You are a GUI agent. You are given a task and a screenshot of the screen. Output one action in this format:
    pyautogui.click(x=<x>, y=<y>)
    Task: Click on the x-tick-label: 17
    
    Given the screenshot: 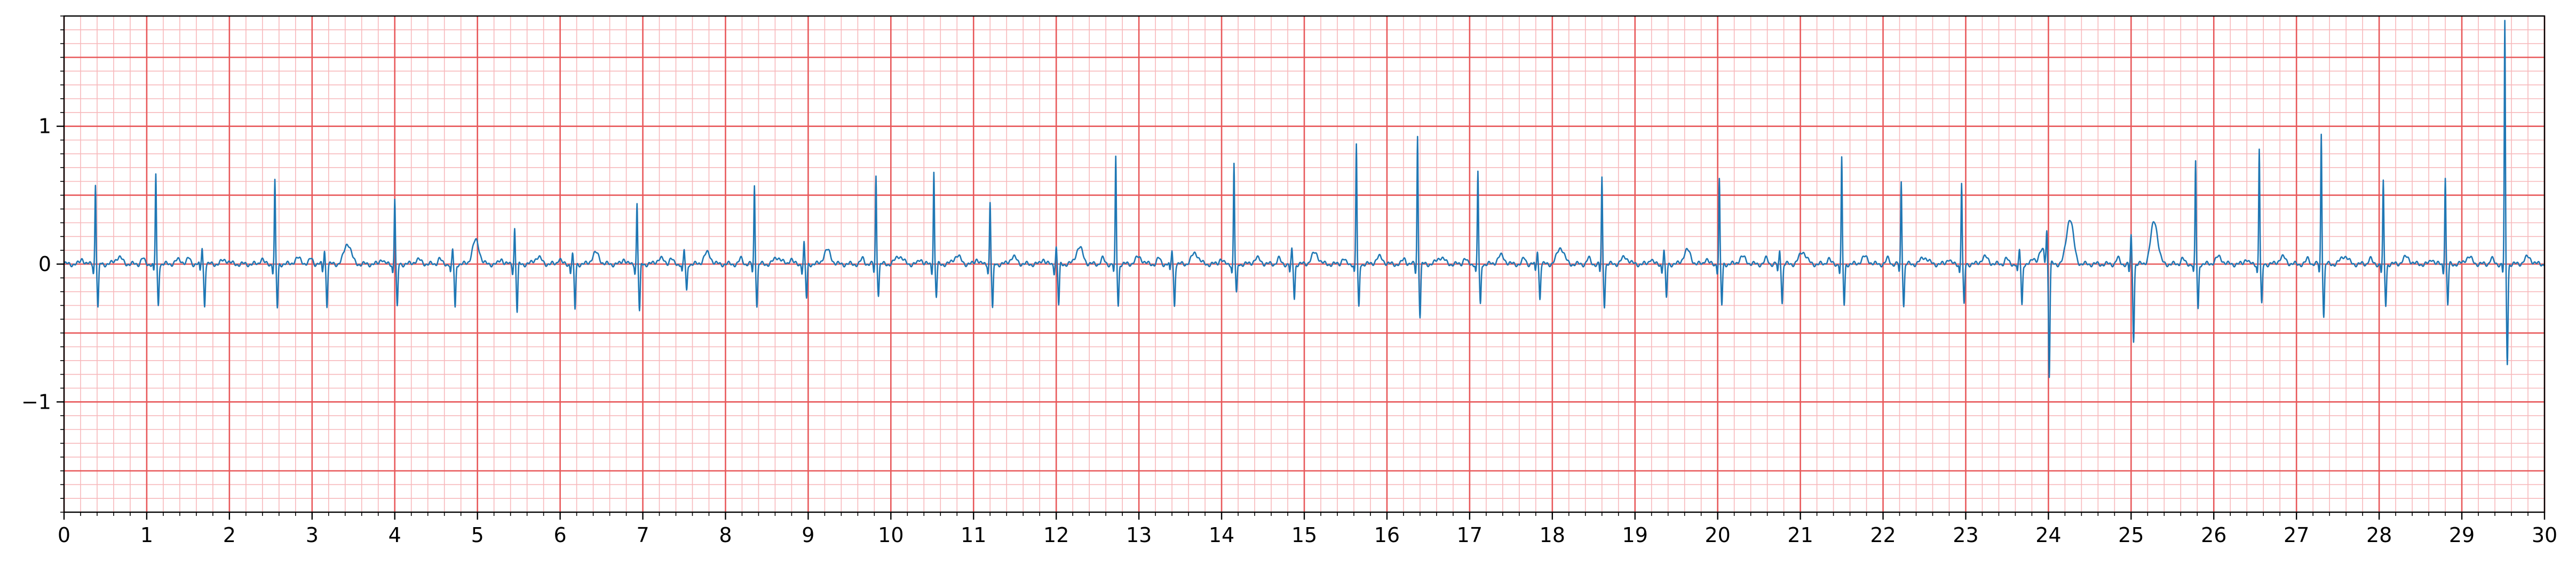 What is the action you would take?
    pyautogui.click(x=1470, y=535)
    